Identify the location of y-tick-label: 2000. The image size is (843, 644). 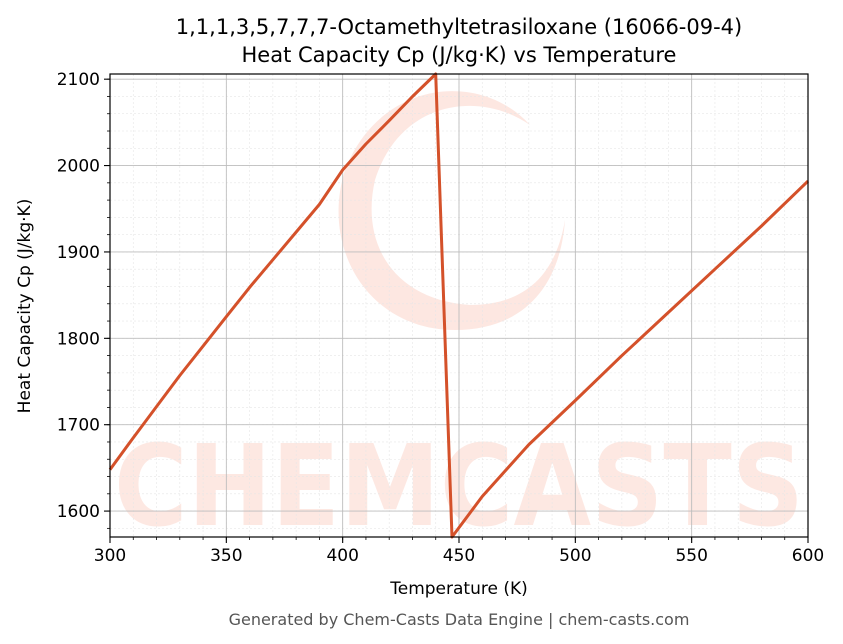
(78, 167).